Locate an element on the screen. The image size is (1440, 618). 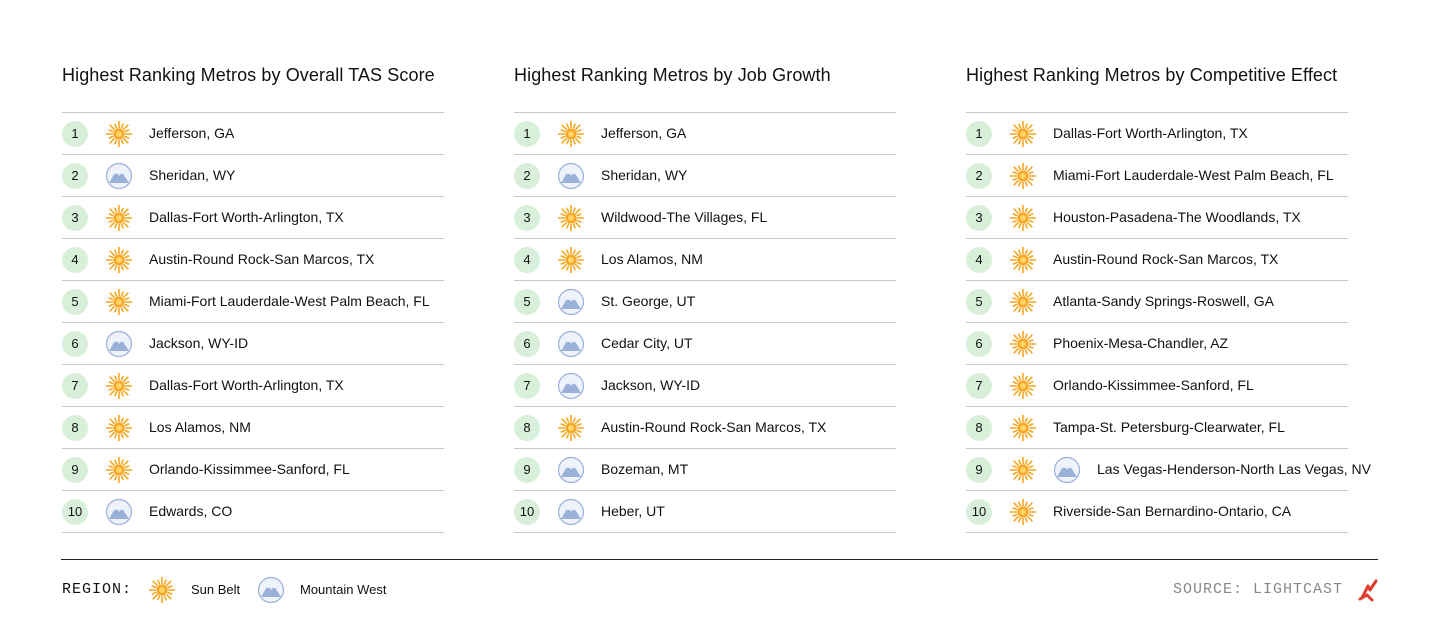
table-row: 5 Atlanta-Sandy Springs-Roswell, GA is located at coordinates (1157, 302).